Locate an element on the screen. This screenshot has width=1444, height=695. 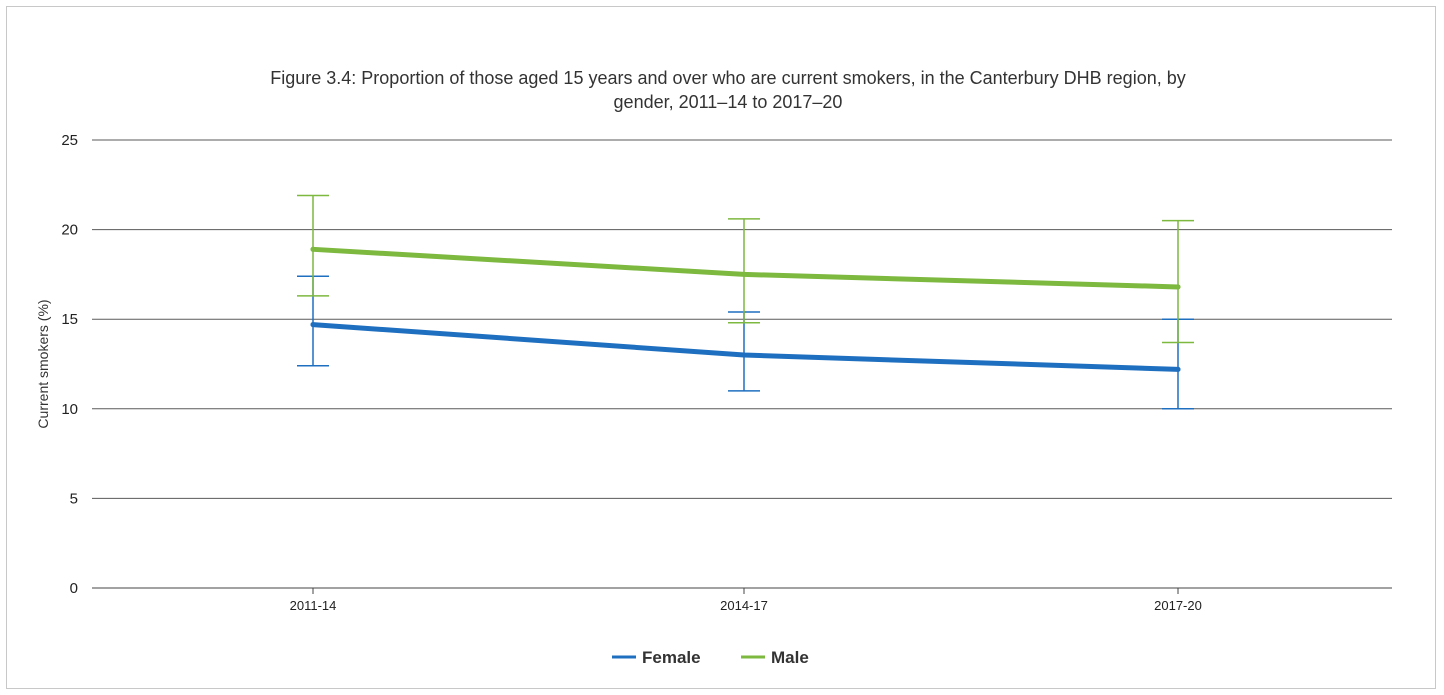
x-axis-ticks: 2011-14 2014-17 2017-20 is located at coordinates (746, 600).